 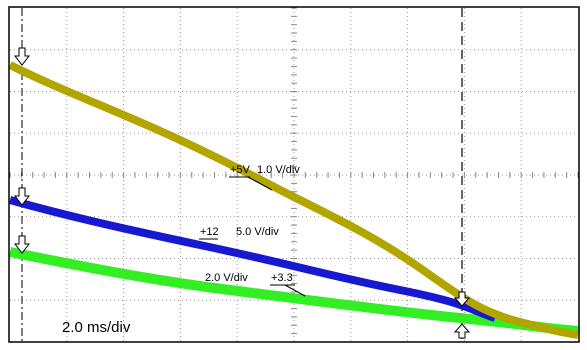 What do you see at coordinates (226, 278) in the screenshot?
I see `channel-scale: 2.0 V/div` at bounding box center [226, 278].